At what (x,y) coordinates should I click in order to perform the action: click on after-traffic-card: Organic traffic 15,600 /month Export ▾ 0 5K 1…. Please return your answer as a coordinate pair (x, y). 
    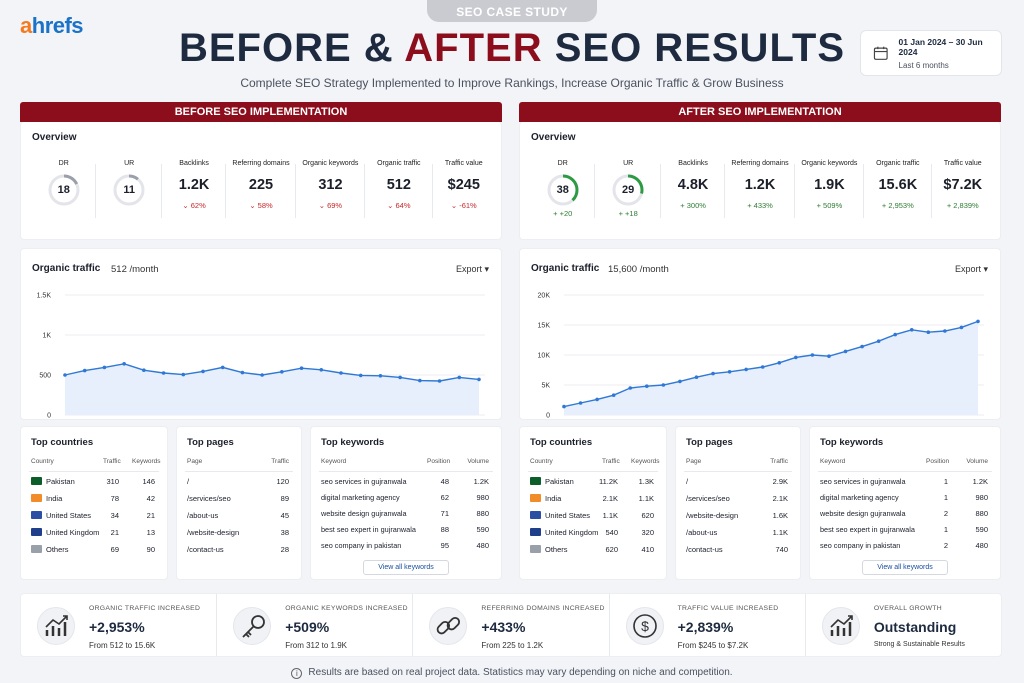
    Looking at the image, I should click on (760, 334).